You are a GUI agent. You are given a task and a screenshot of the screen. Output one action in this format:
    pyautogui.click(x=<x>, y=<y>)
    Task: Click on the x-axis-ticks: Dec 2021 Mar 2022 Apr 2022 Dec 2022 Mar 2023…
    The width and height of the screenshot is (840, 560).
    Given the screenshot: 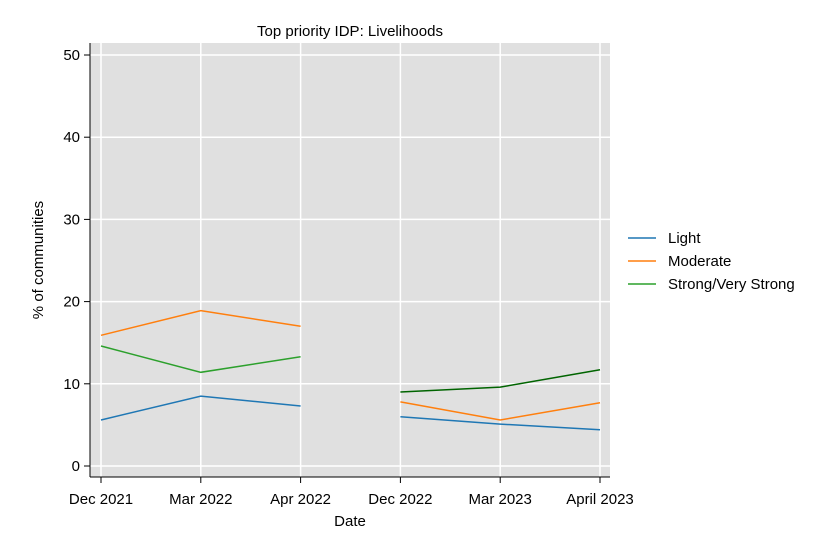 What is the action you would take?
    pyautogui.click(x=351, y=492)
    